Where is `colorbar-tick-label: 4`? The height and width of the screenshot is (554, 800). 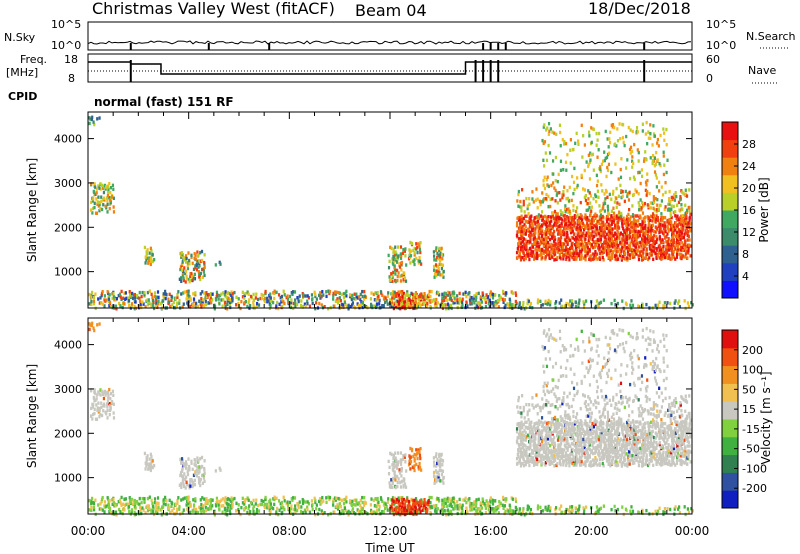 colorbar-tick-label: 4 is located at coordinates (745, 276).